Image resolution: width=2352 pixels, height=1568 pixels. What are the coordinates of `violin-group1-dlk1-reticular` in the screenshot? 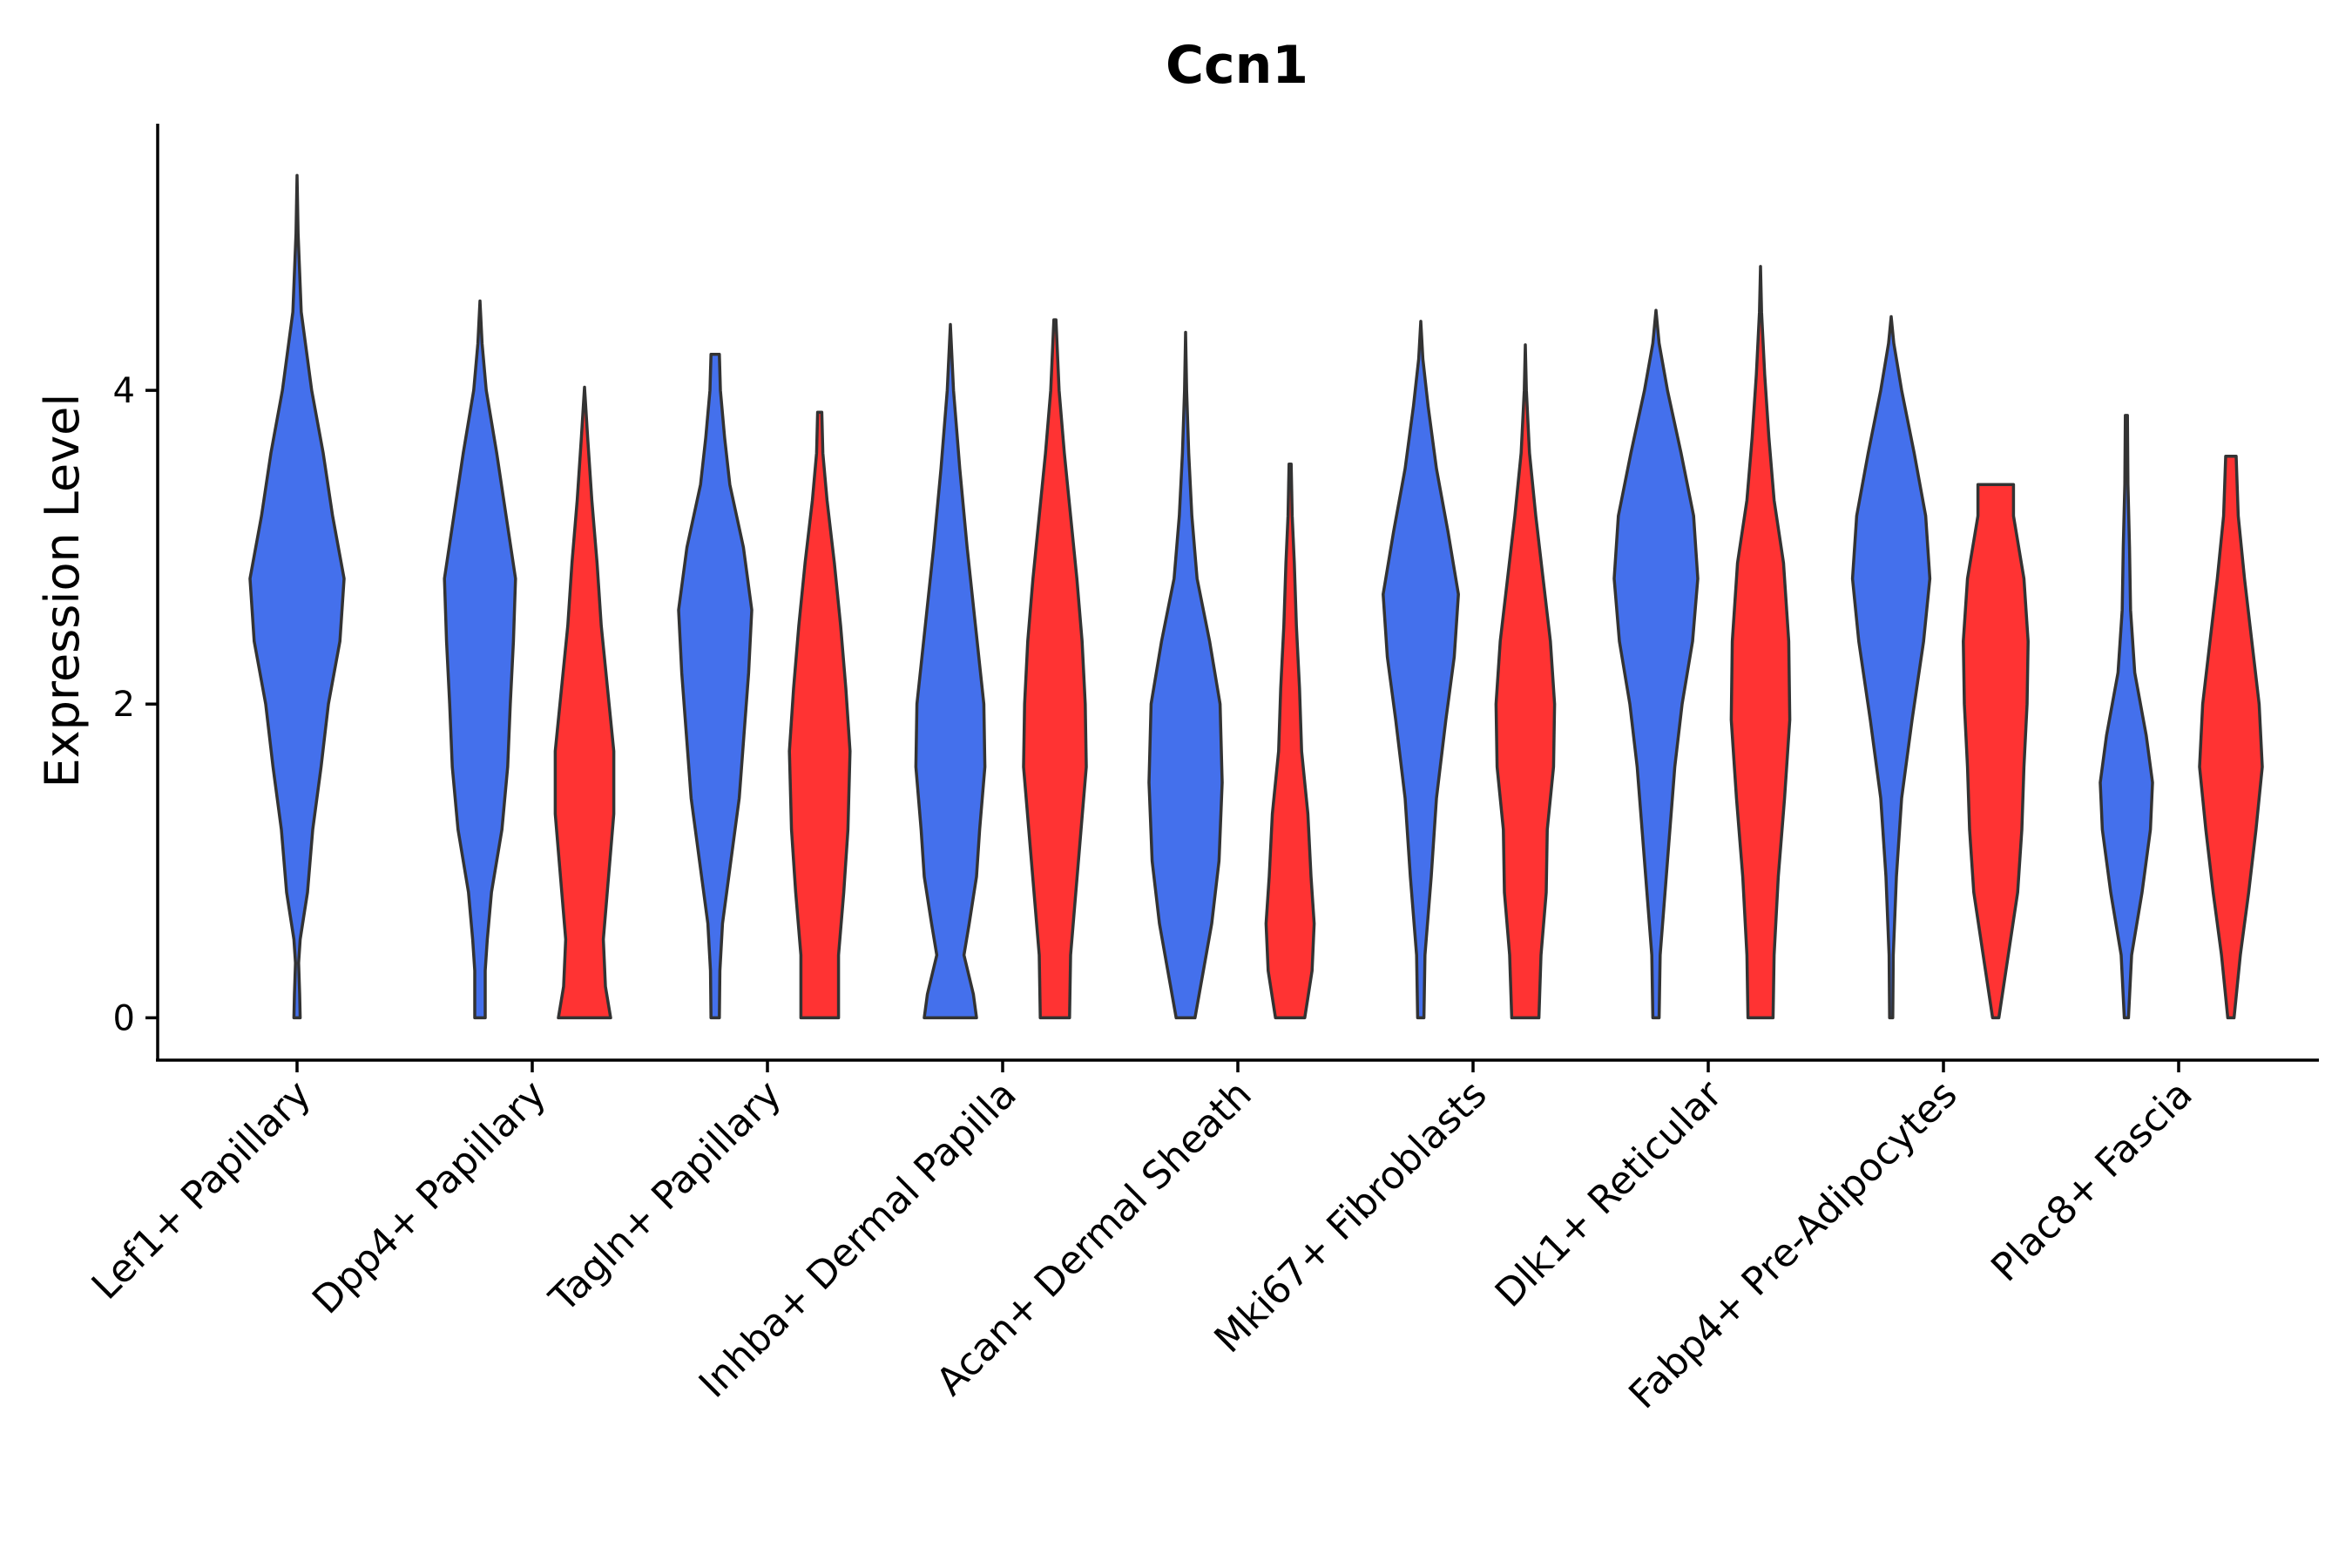 It's located at (1656, 664).